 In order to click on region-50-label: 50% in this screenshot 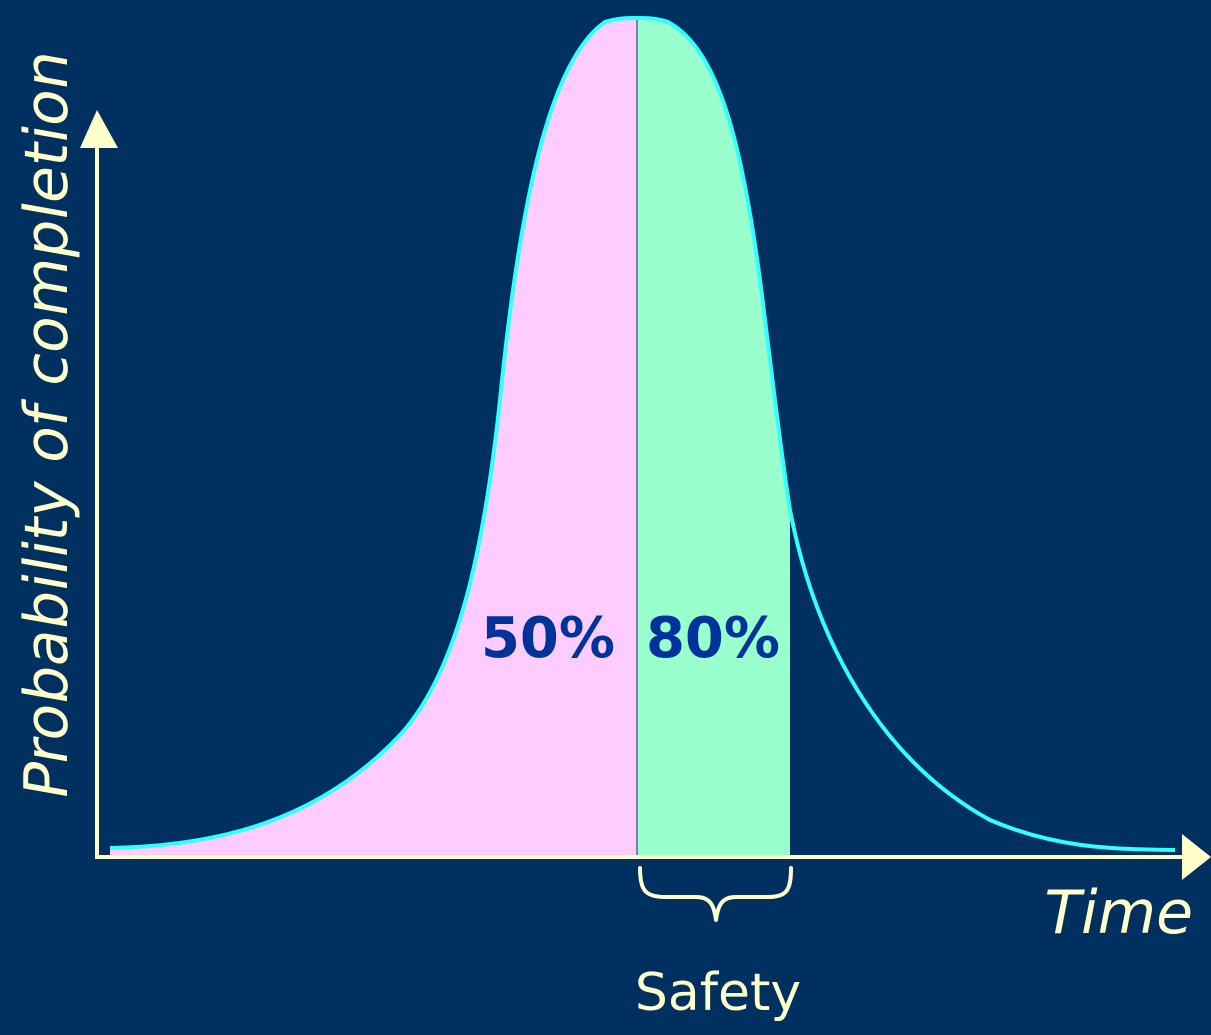, I will do `click(548, 638)`.